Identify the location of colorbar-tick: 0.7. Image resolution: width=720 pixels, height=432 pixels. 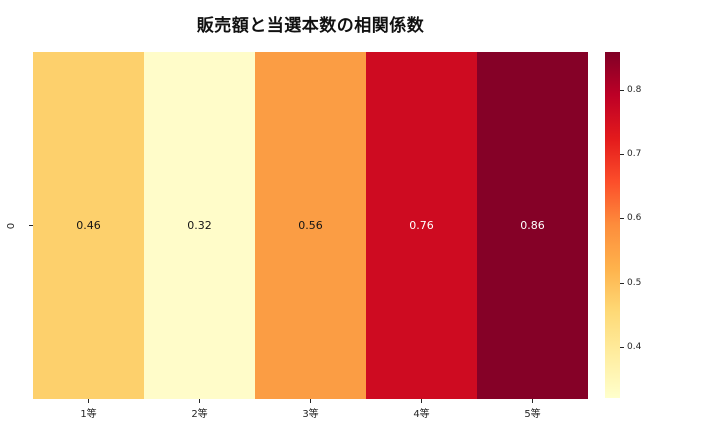
(642, 154).